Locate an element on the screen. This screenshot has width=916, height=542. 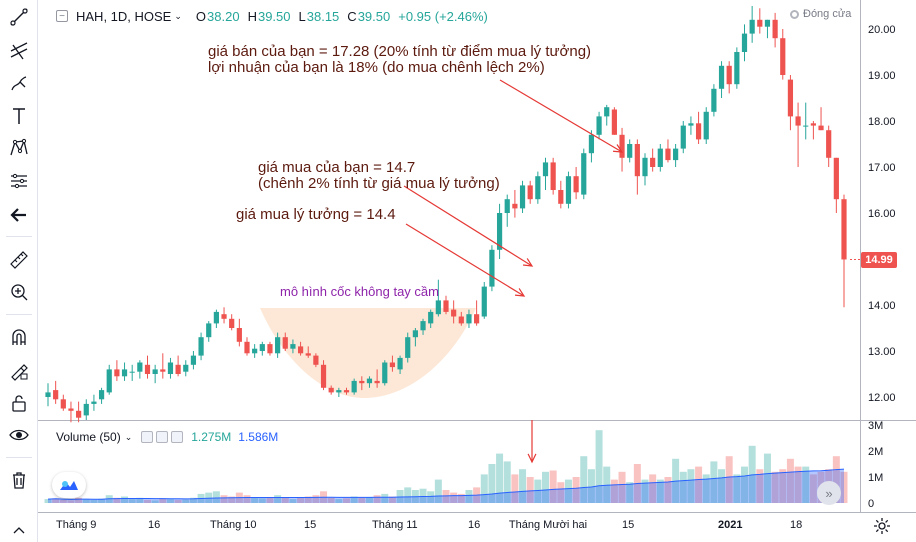
chevron-down-icon: ⌄ is located at coordinates (178, 15).